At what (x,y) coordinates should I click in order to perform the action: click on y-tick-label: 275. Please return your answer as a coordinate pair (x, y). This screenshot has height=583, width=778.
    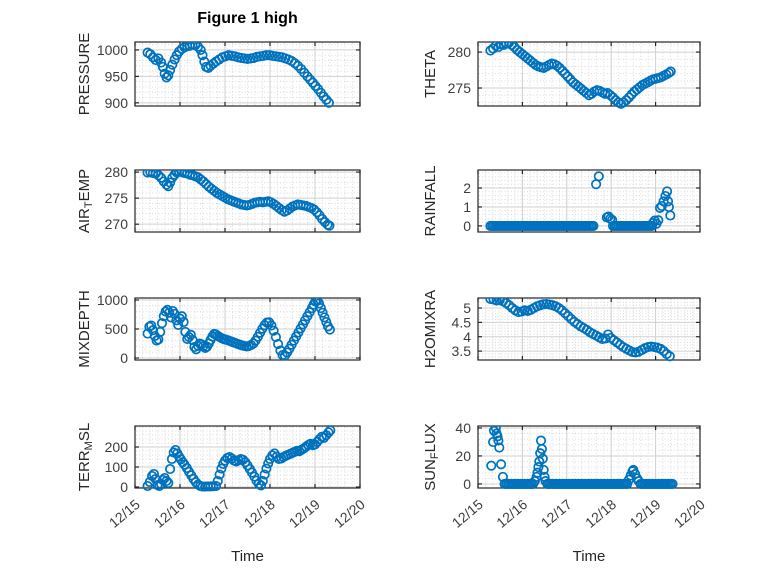
    Looking at the image, I should click on (460, 88).